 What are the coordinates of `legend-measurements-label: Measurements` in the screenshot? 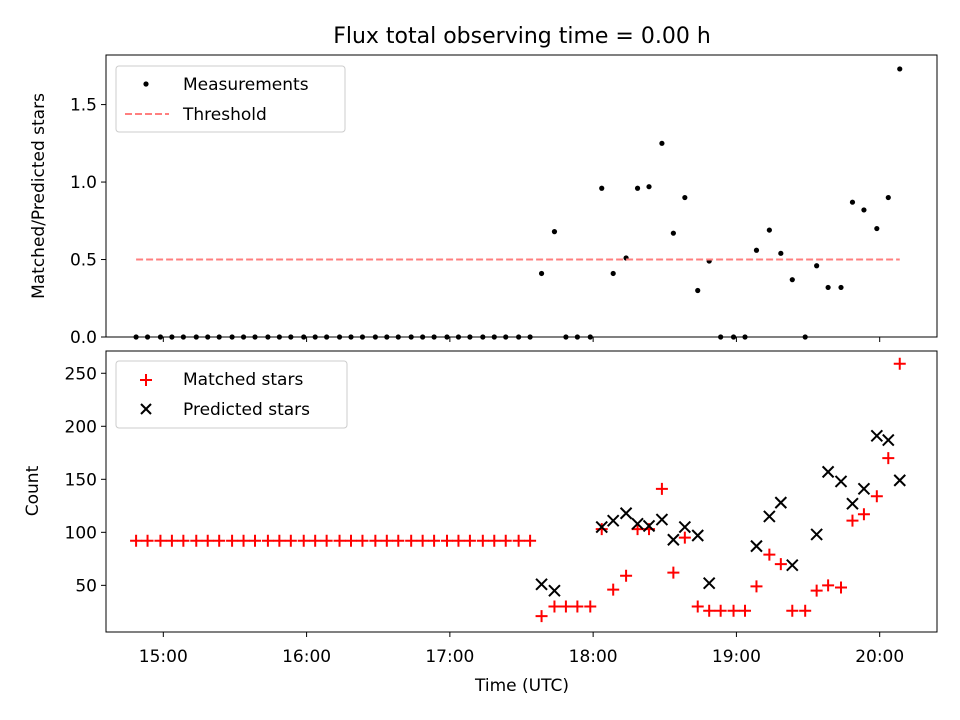 It's located at (246, 85).